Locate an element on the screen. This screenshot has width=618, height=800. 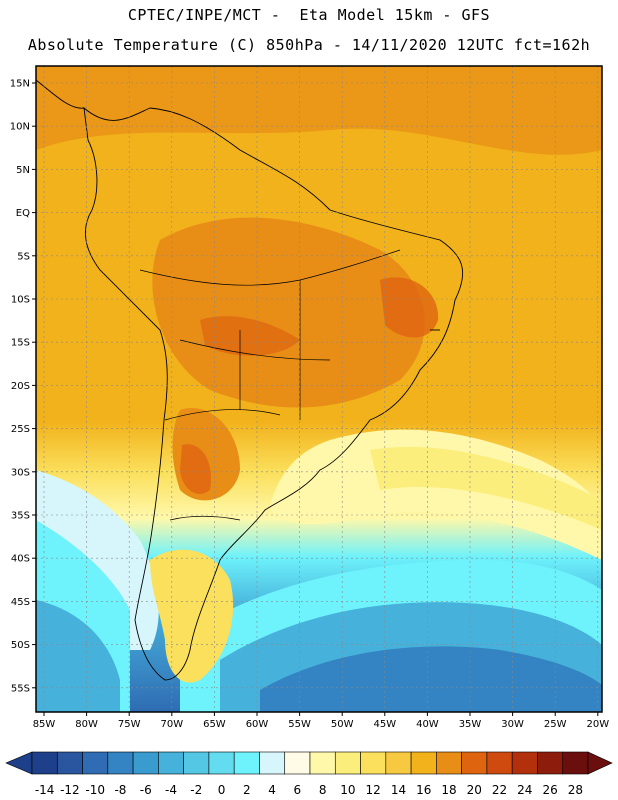
lon-label: 75W is located at coordinates (129, 724).